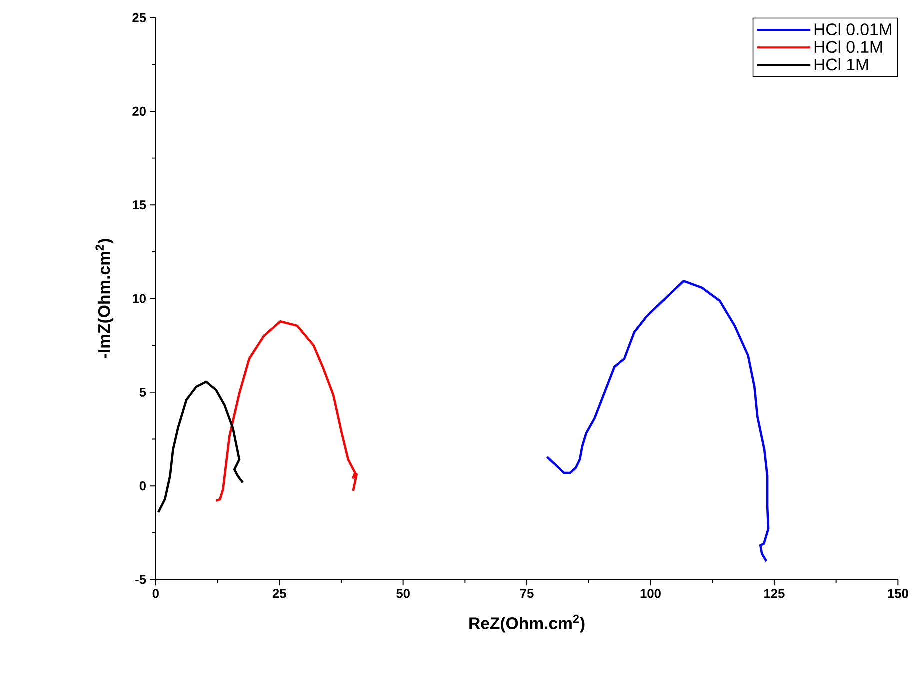  Describe the element at coordinates (139, 111) in the screenshot. I see `y-tick-label: 20` at that location.